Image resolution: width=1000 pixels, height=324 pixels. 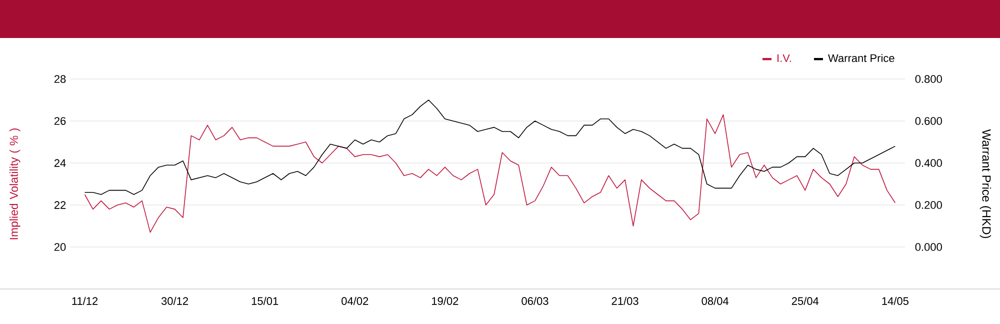 What do you see at coordinates (535, 300) in the screenshot?
I see `x-tick-label: 06/03` at bounding box center [535, 300].